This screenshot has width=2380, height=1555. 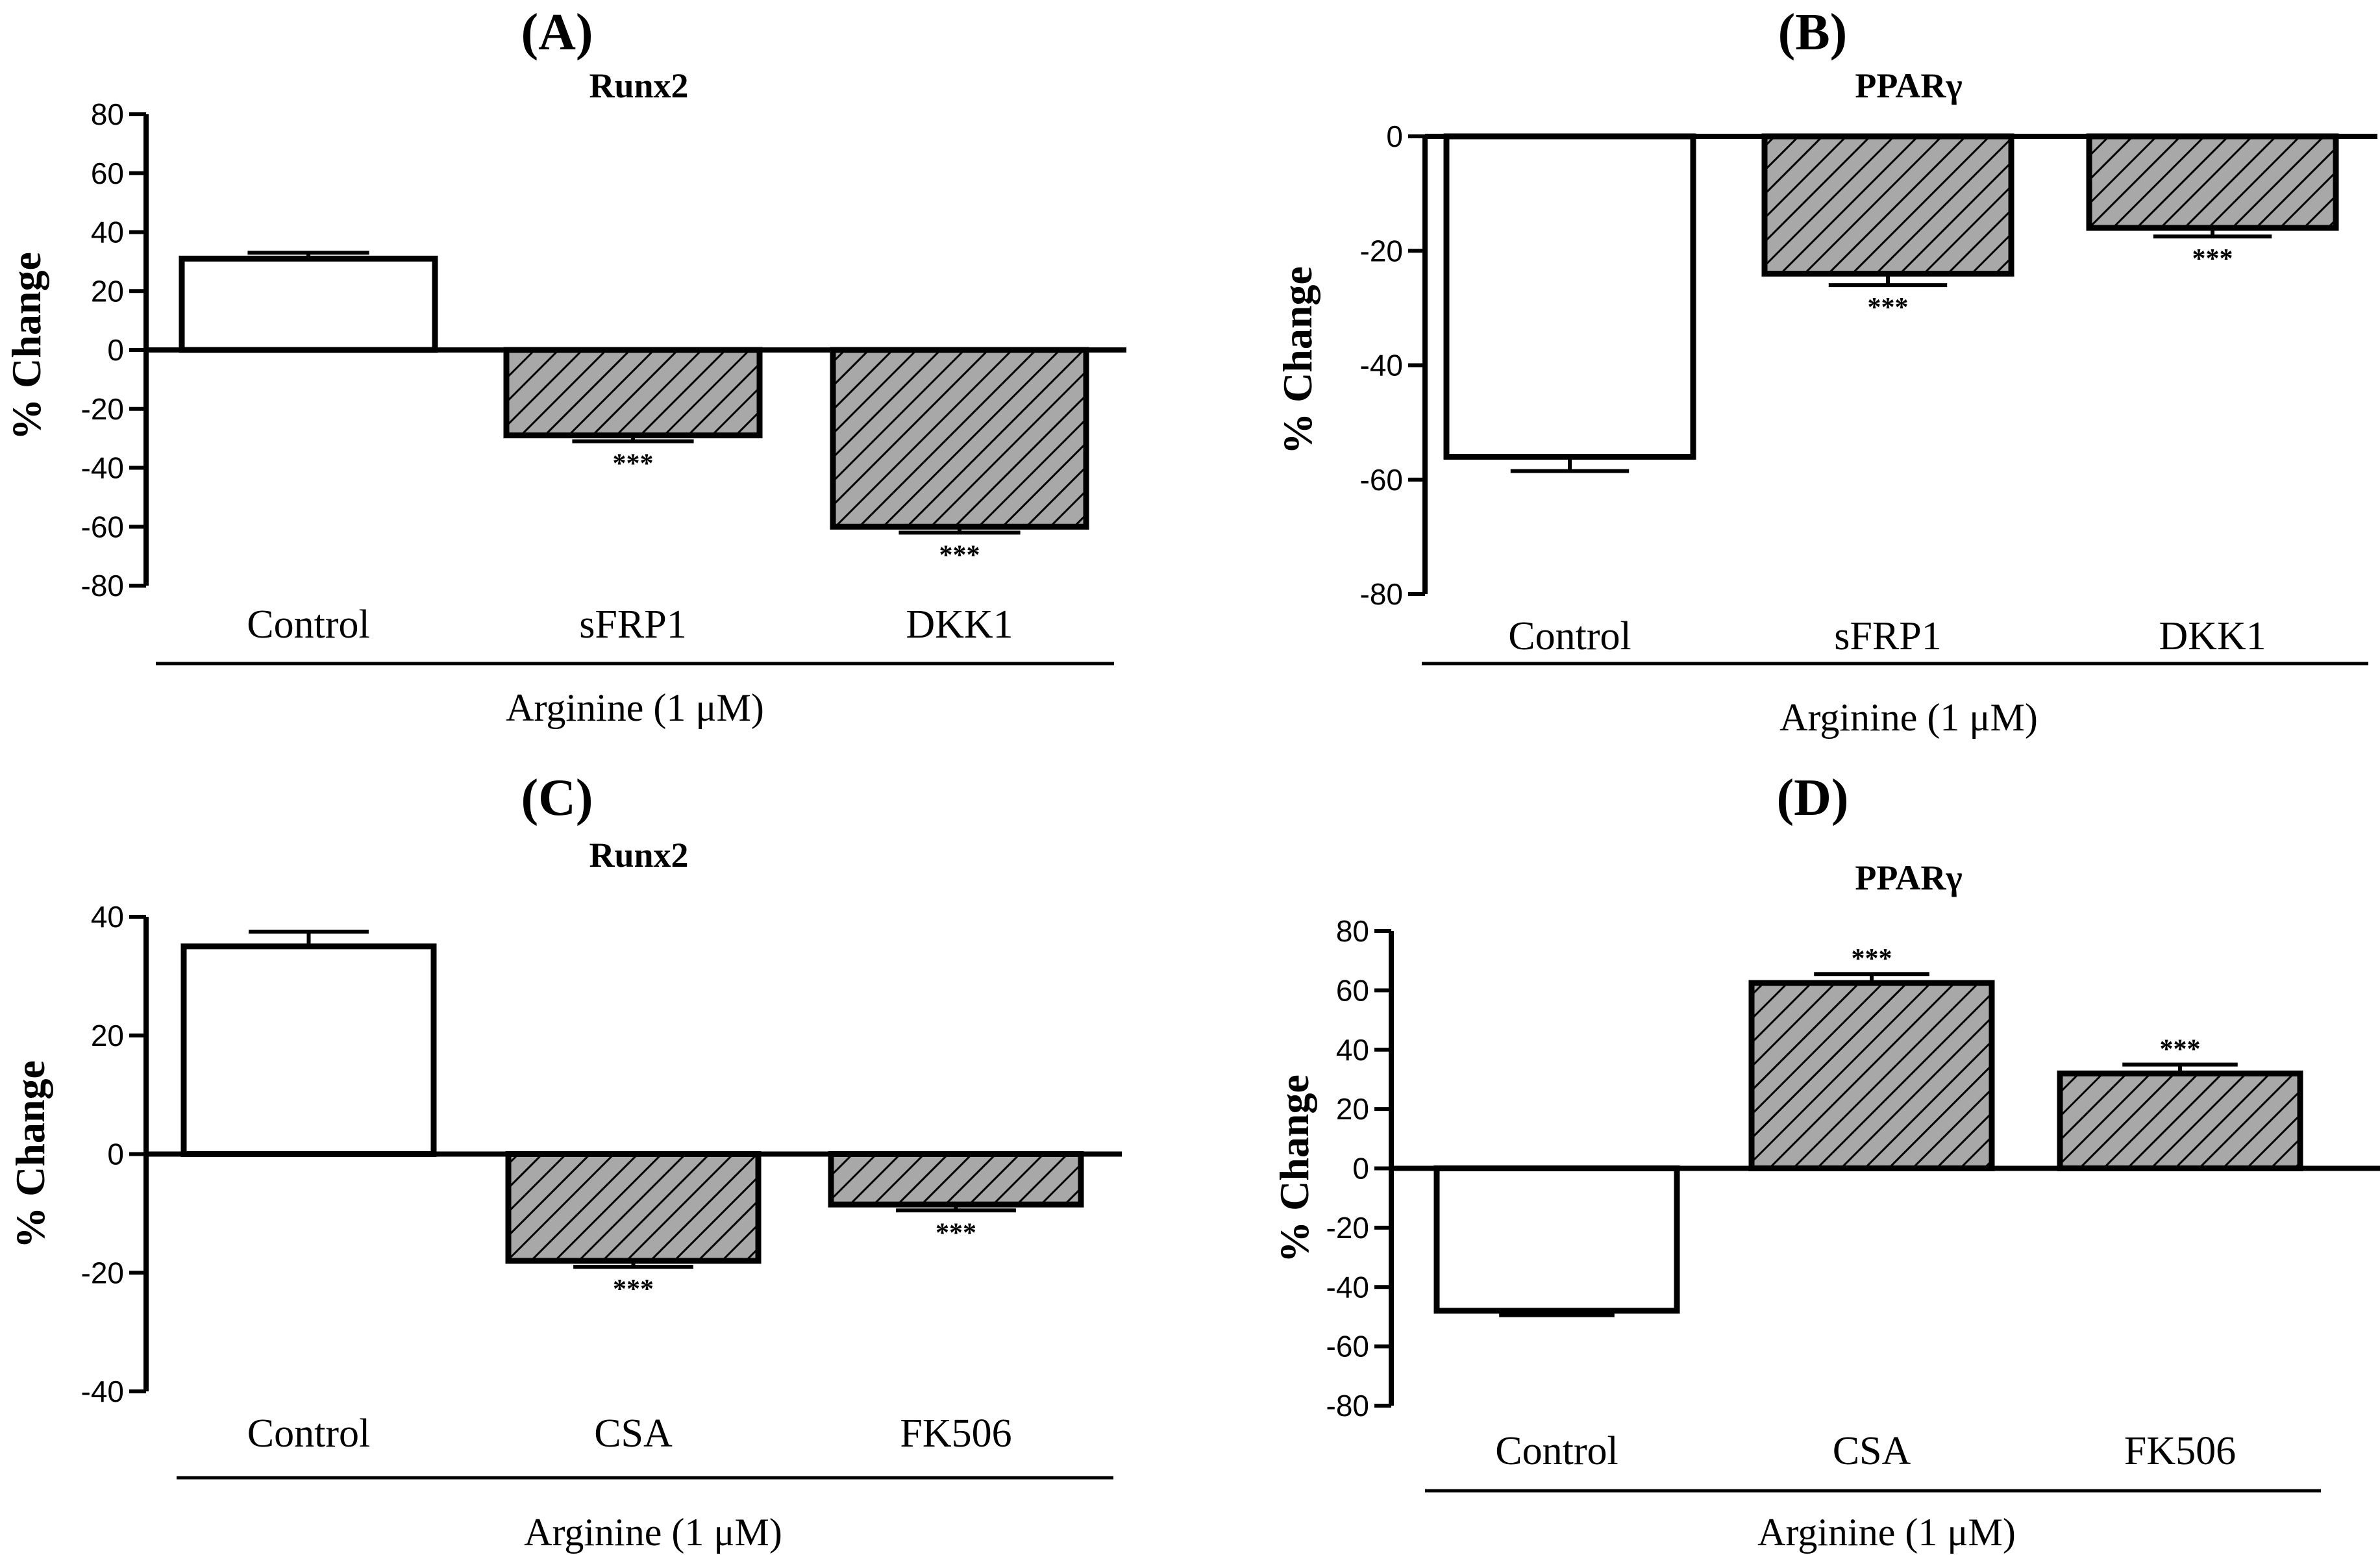 What do you see at coordinates (557, 798) in the screenshot?
I see `panel-letter: (C)` at bounding box center [557, 798].